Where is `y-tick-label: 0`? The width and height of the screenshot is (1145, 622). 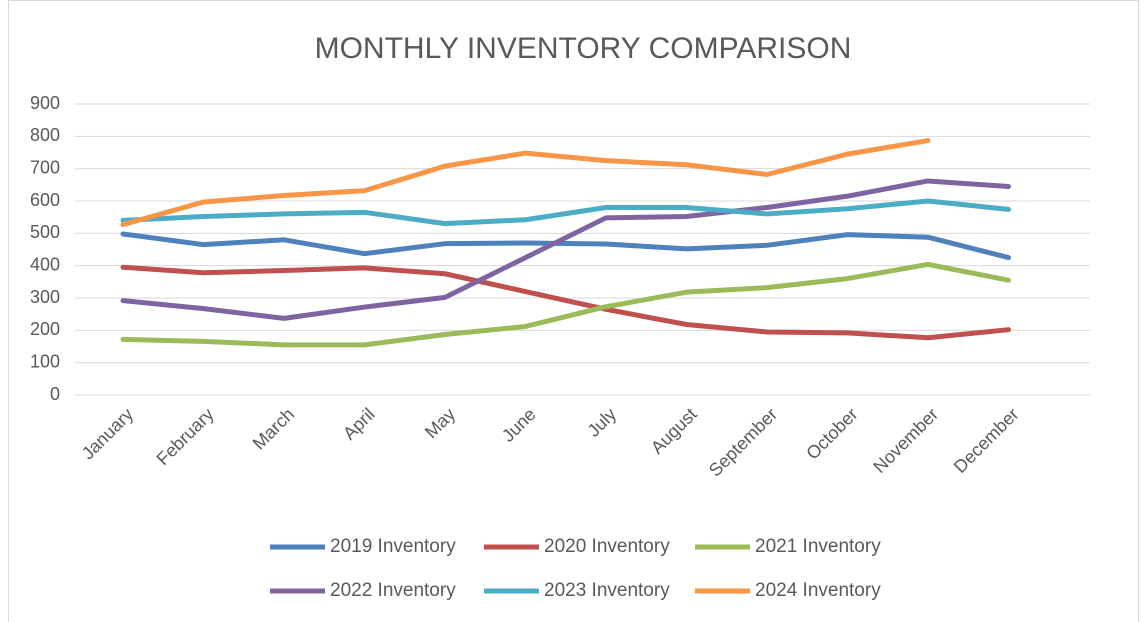
y-tick-label: 0 is located at coordinates (55, 394).